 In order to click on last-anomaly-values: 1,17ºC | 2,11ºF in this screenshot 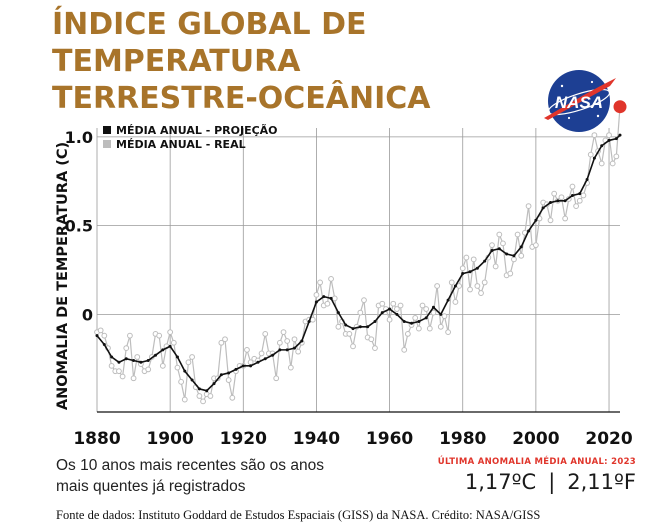, I will do `click(523, 482)`.